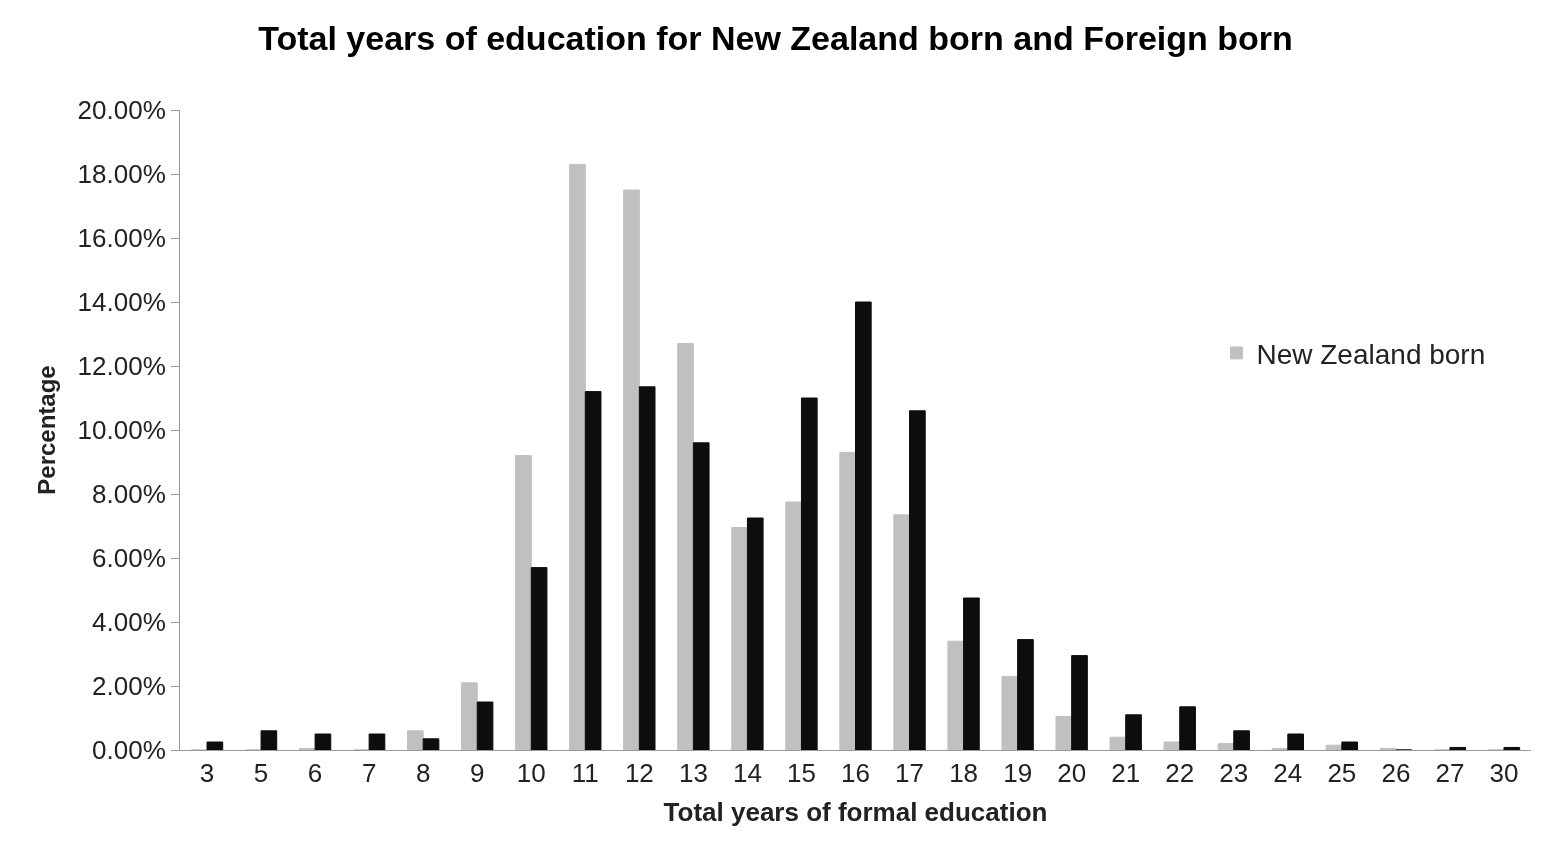 The image size is (1551, 860). Describe the element at coordinates (46, 430) in the screenshot. I see `y-axis-title: Percentage` at that location.